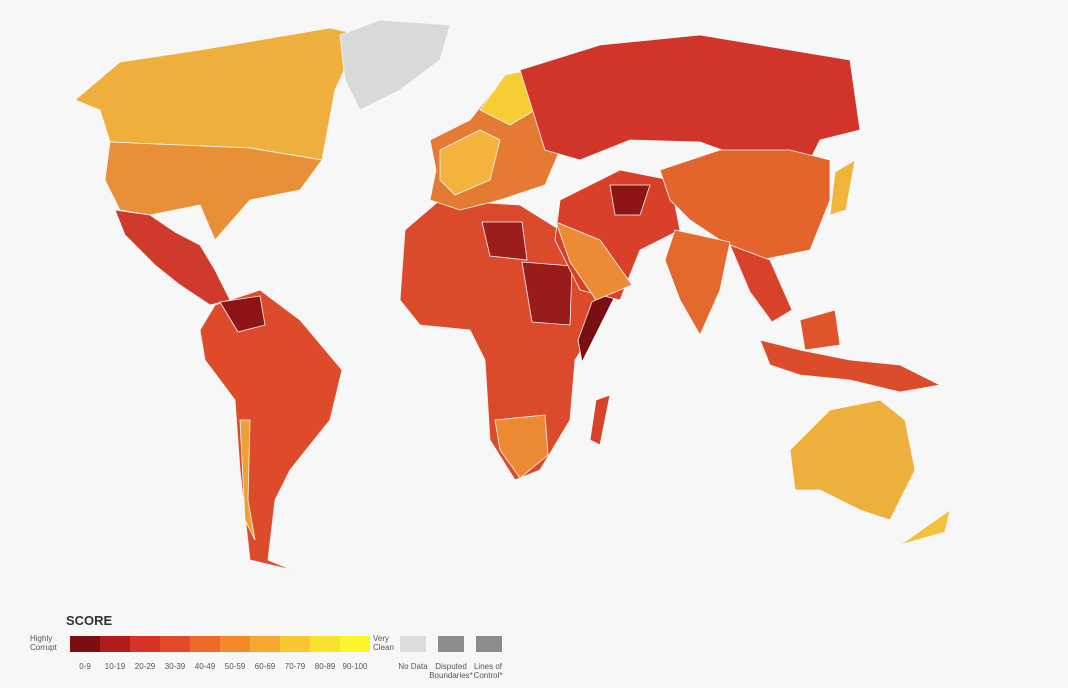 This screenshot has height=688, width=1068. Describe the element at coordinates (504, 241) in the screenshot. I see `libya` at that location.